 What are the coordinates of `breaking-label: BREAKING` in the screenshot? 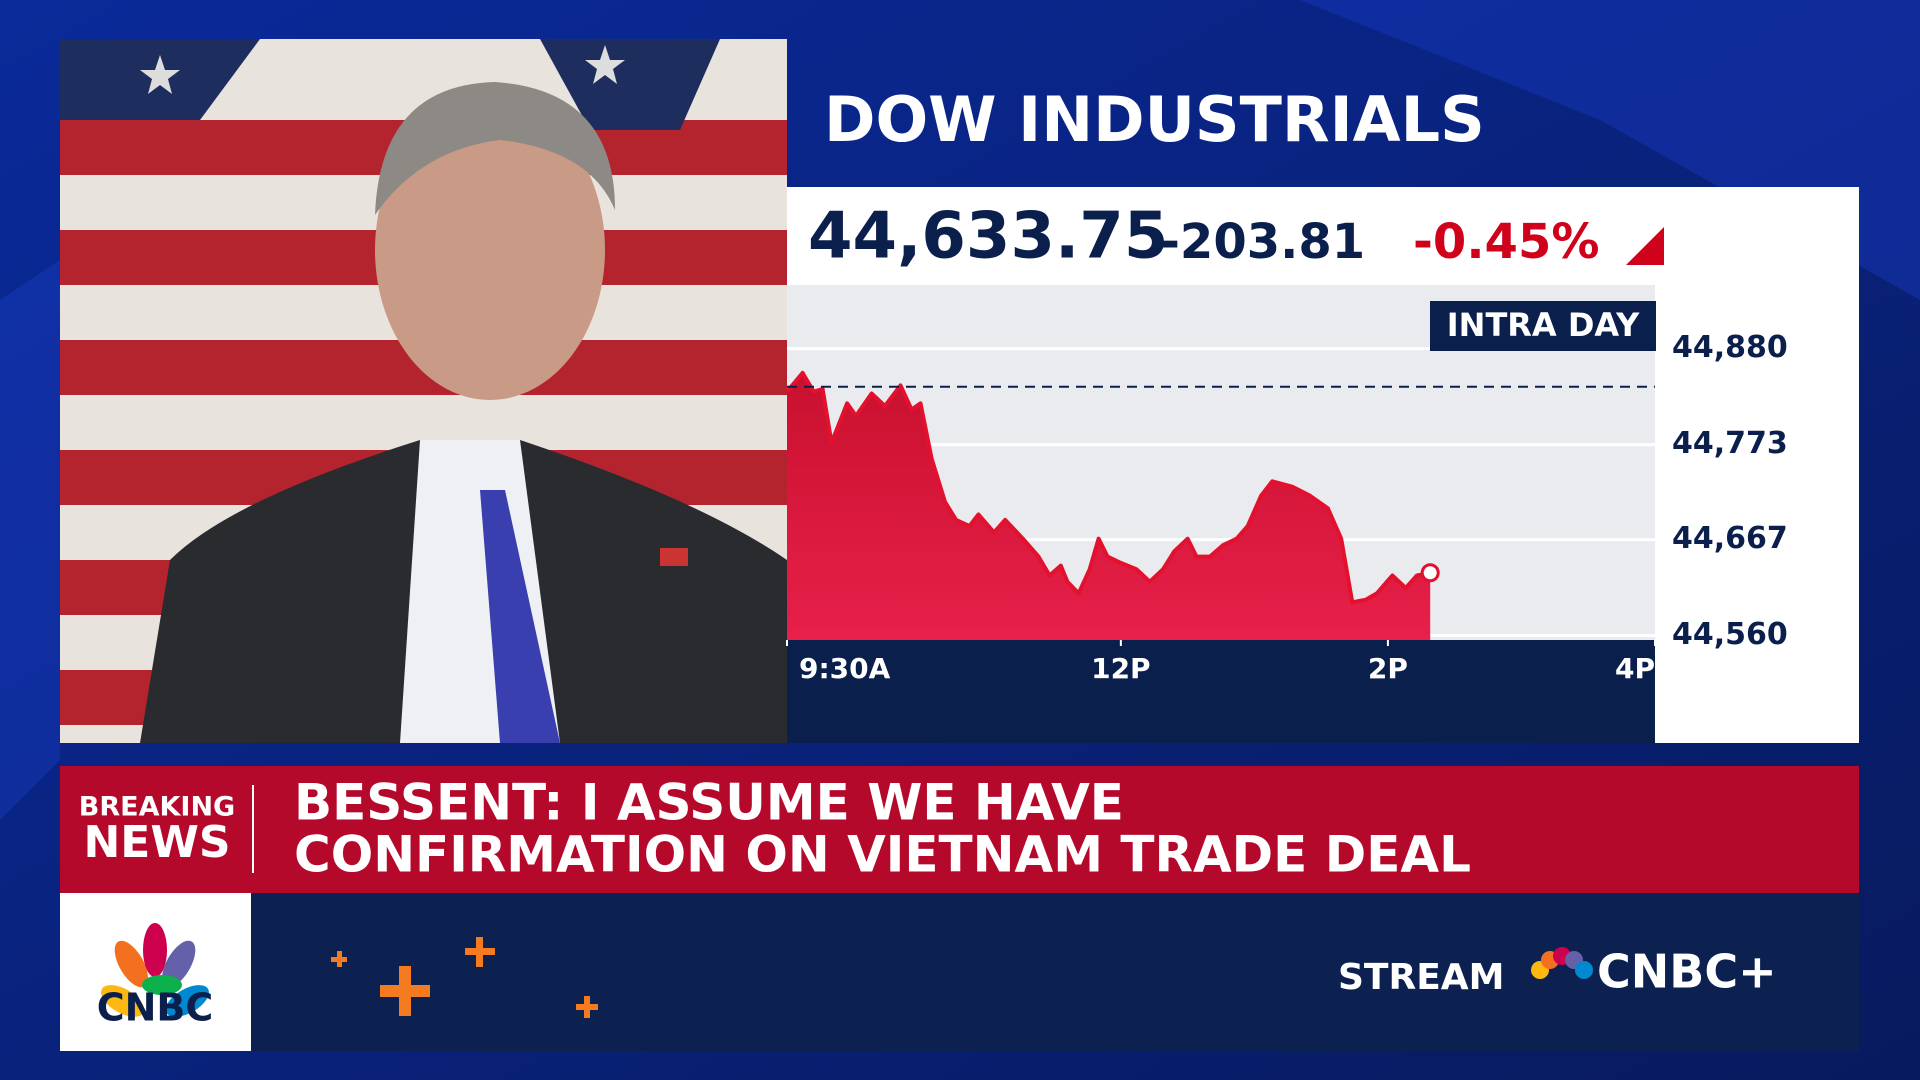 It's located at (157, 807).